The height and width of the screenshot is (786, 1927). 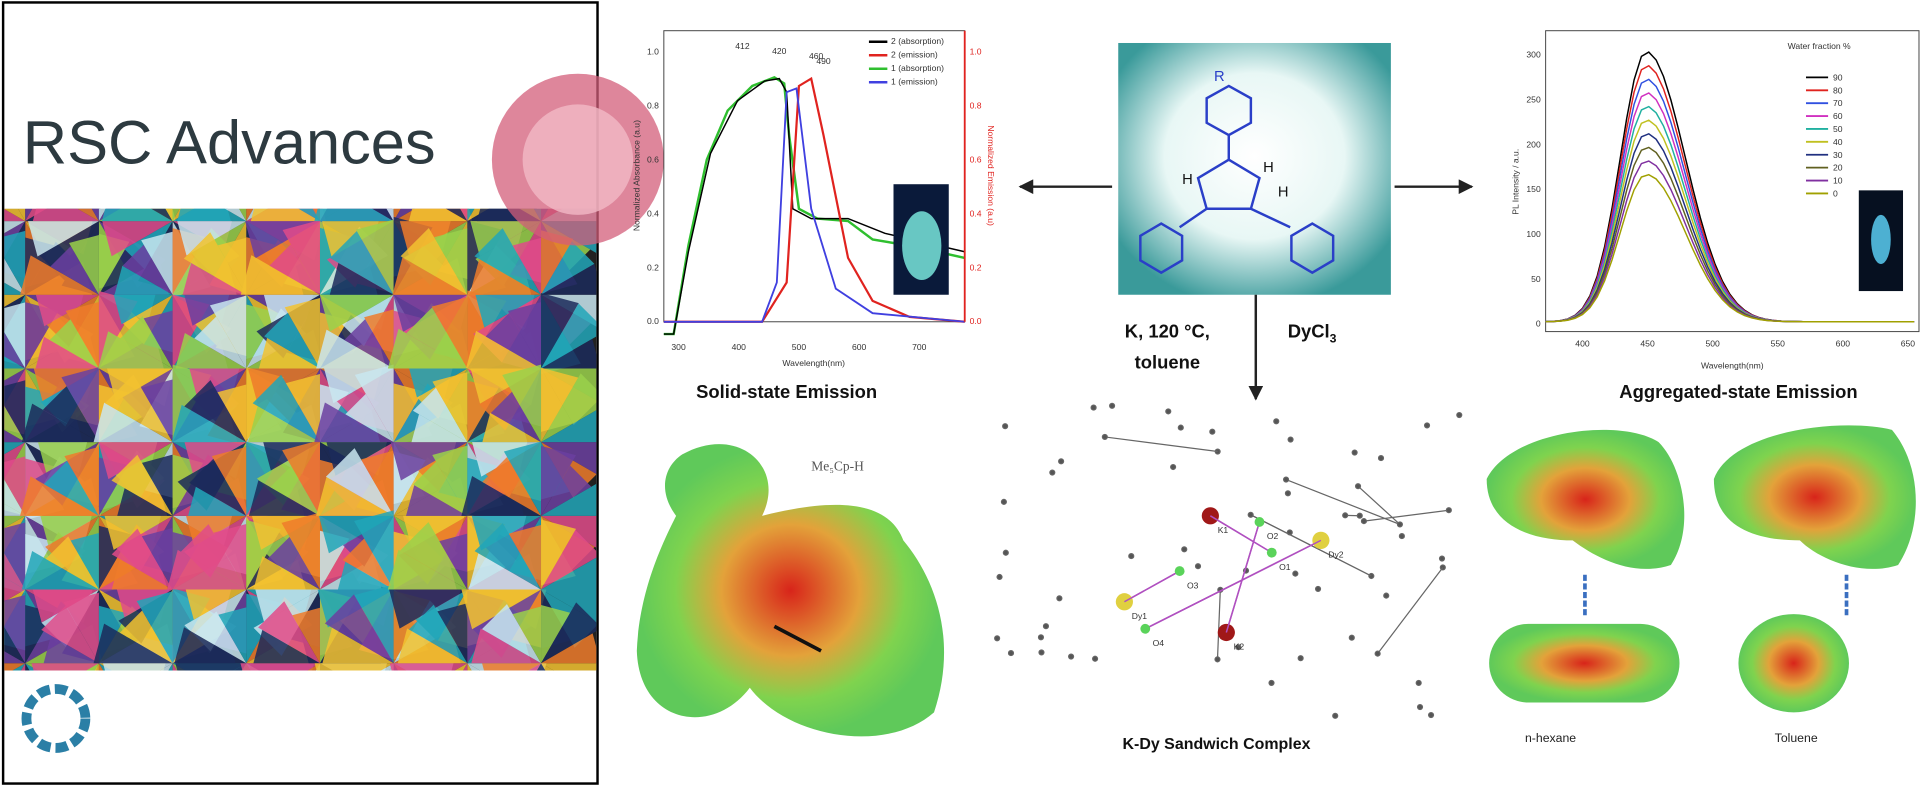 I want to click on crystal-structure, so click(x=1228, y=560).